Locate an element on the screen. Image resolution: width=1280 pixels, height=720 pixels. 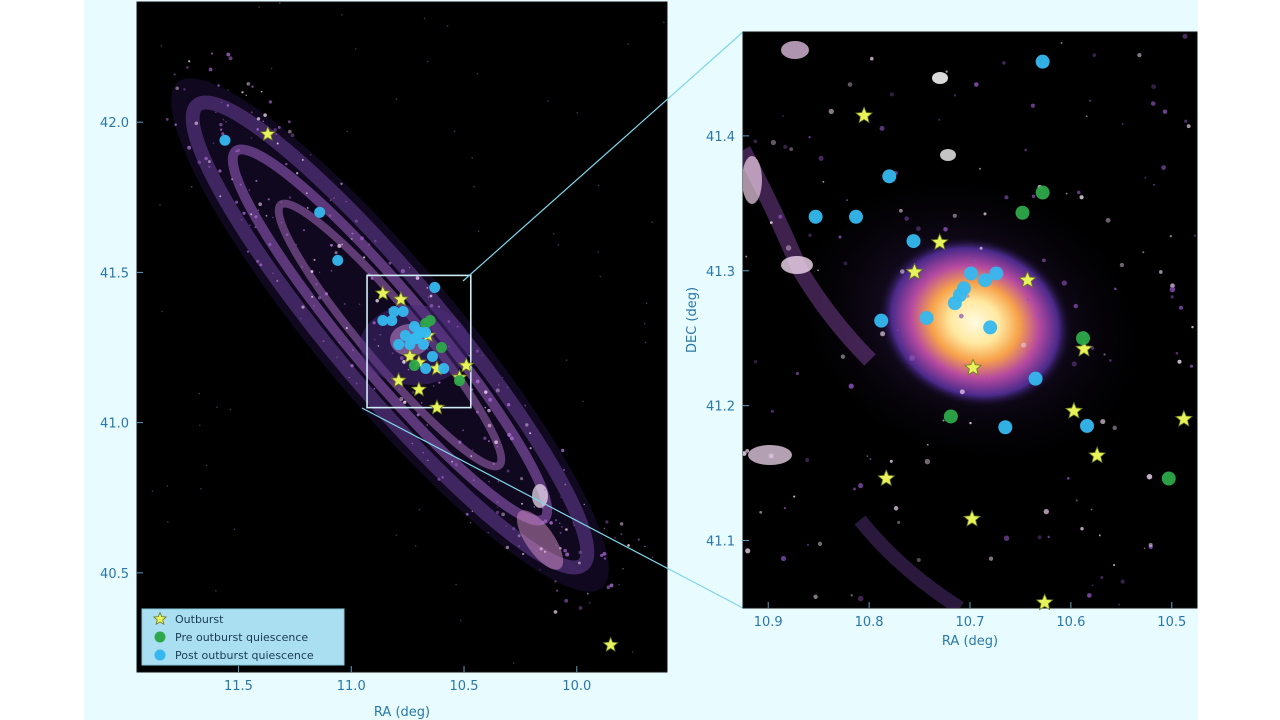
right-y-axis-label: DEC (deg) is located at coordinates (692, 320).